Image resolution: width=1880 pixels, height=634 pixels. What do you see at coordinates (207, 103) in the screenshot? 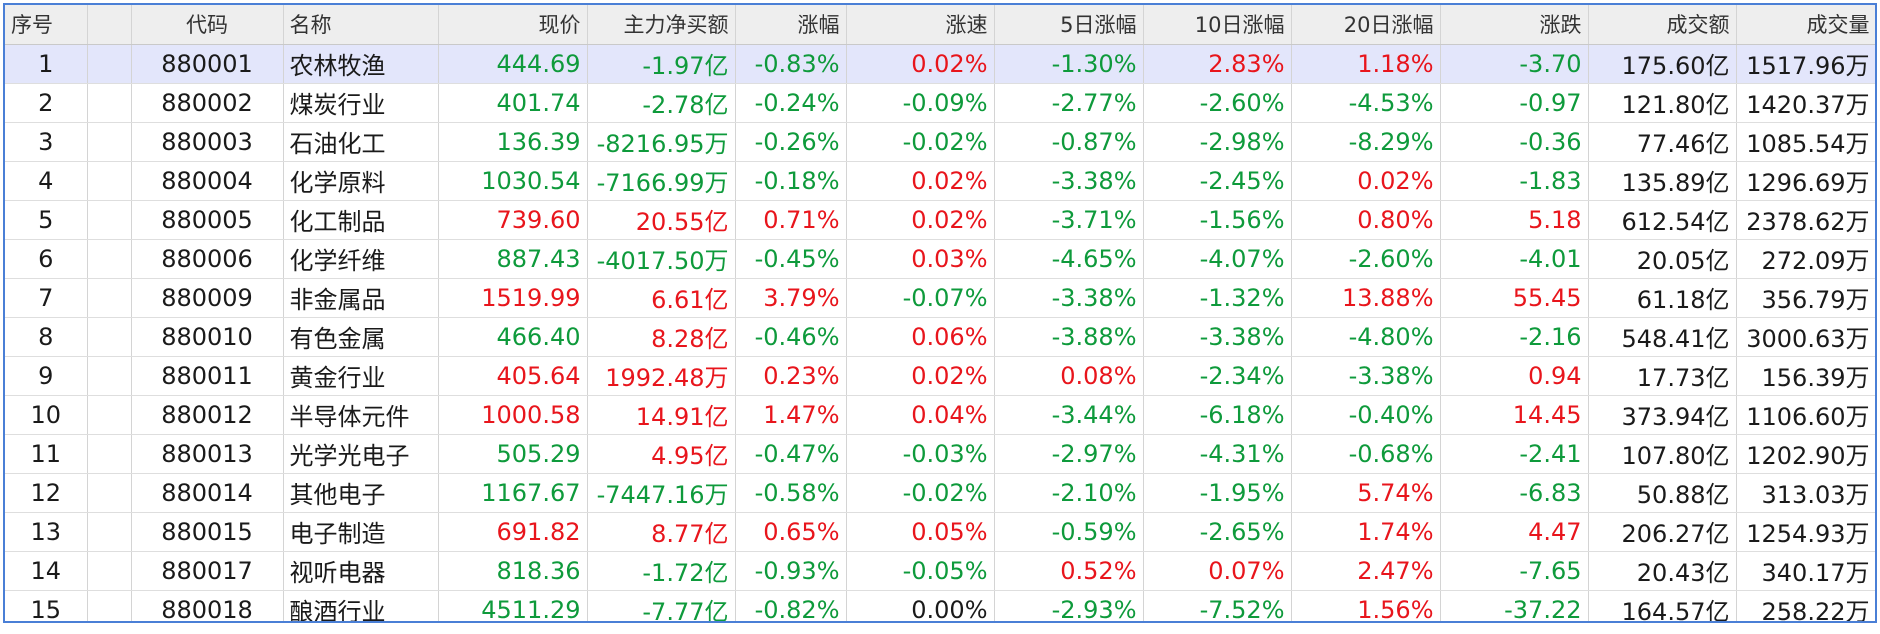
I see `stock-code-cell: 880002` at bounding box center [207, 103].